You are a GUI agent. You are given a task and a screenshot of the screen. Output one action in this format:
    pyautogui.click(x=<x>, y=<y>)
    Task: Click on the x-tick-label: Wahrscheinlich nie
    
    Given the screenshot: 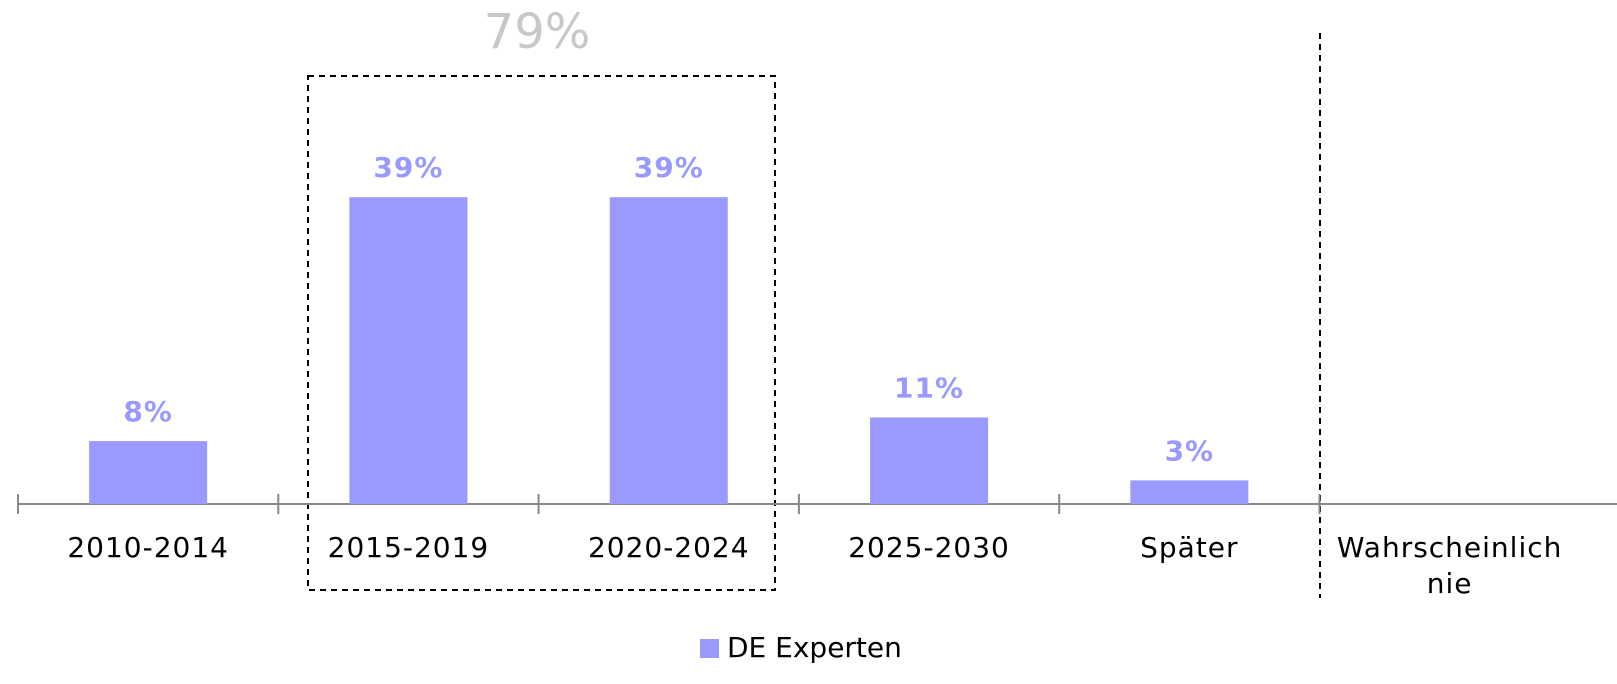 What is the action you would take?
    pyautogui.click(x=1449, y=565)
    